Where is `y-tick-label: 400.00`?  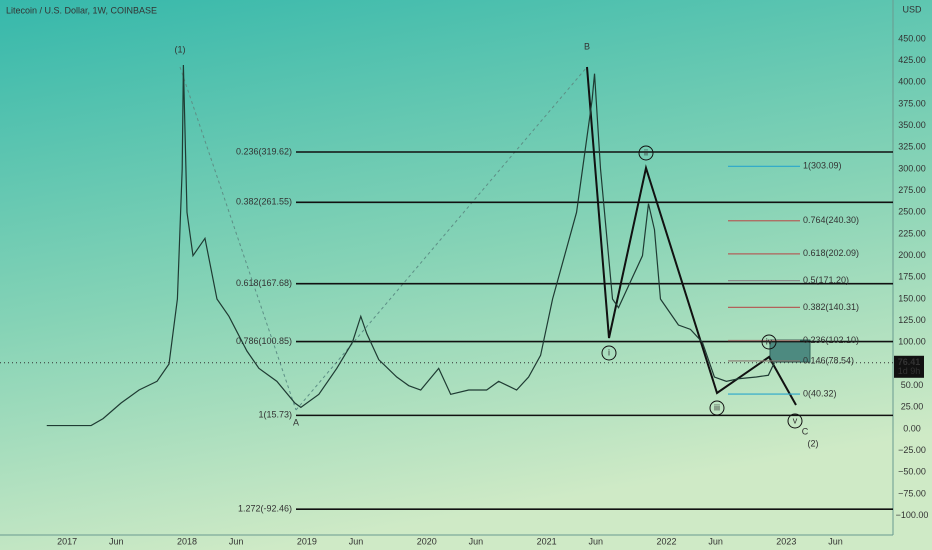 y-tick-label: 400.00 is located at coordinates (912, 82).